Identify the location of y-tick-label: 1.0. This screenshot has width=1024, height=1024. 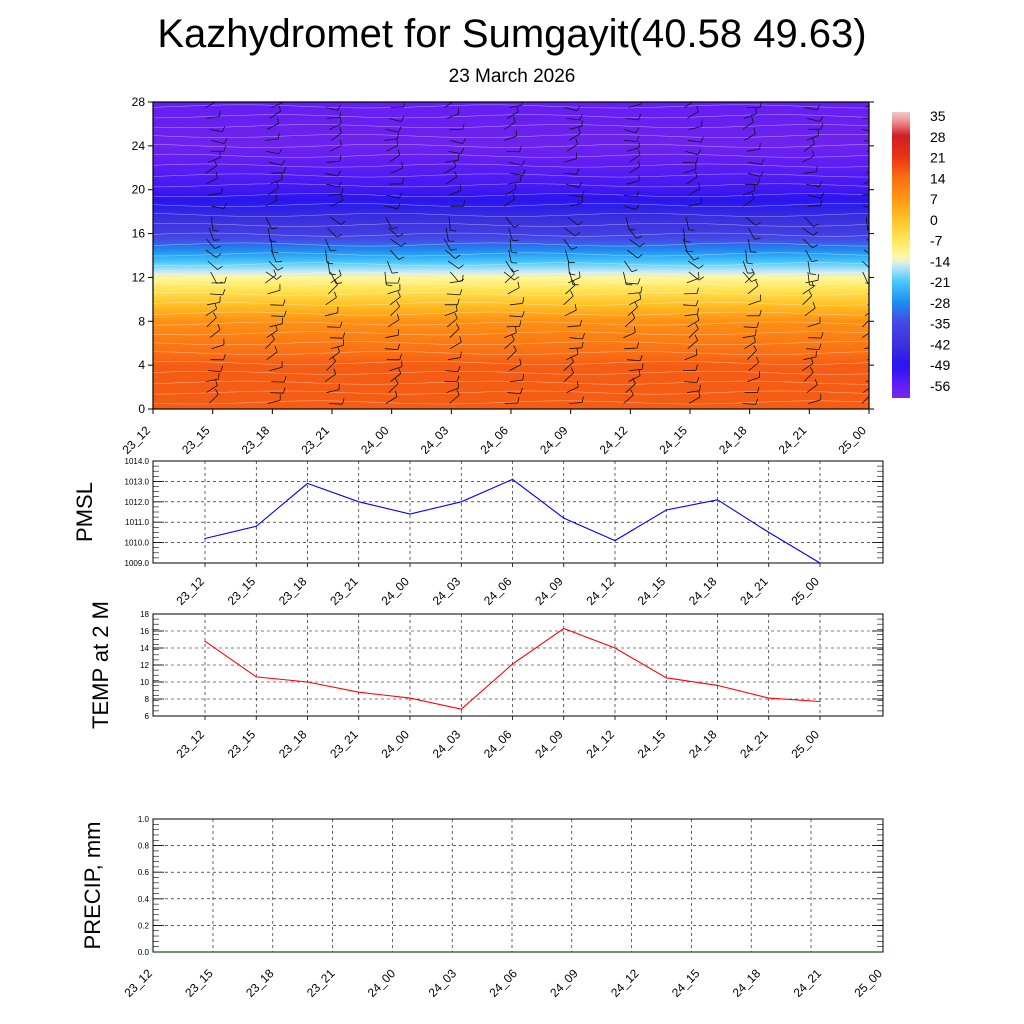
(144, 819).